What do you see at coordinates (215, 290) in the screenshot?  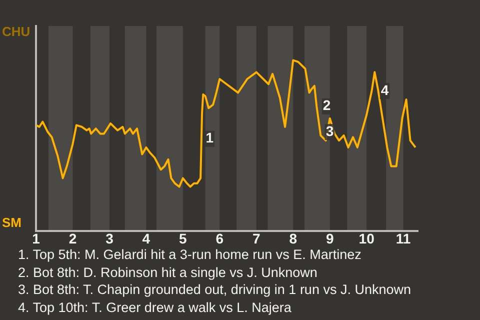 I see `text: 3. Bot 8th: T. Chapin grounded out, driving in 1 run vs J. Unknown` at bounding box center [215, 290].